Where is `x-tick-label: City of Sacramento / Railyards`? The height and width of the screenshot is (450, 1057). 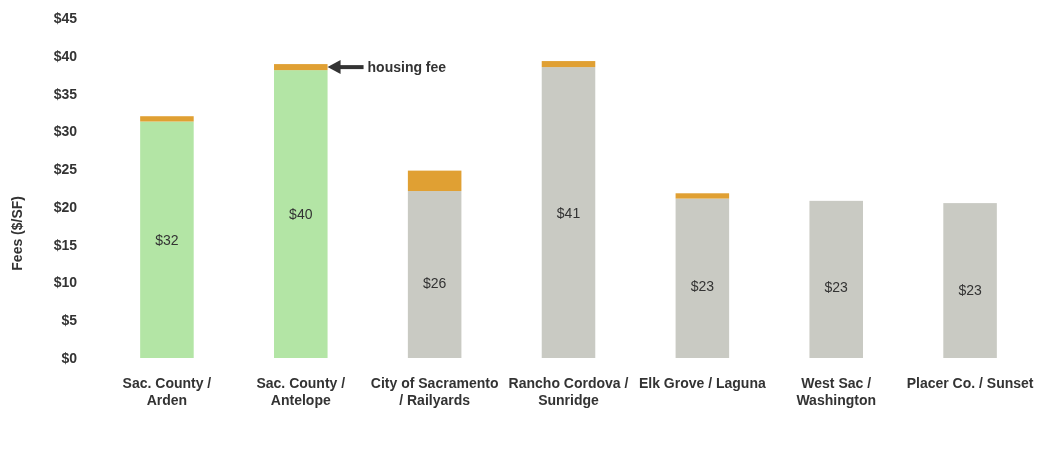
x-tick-label: City of Sacramento / Railyards is located at coordinates (434, 391).